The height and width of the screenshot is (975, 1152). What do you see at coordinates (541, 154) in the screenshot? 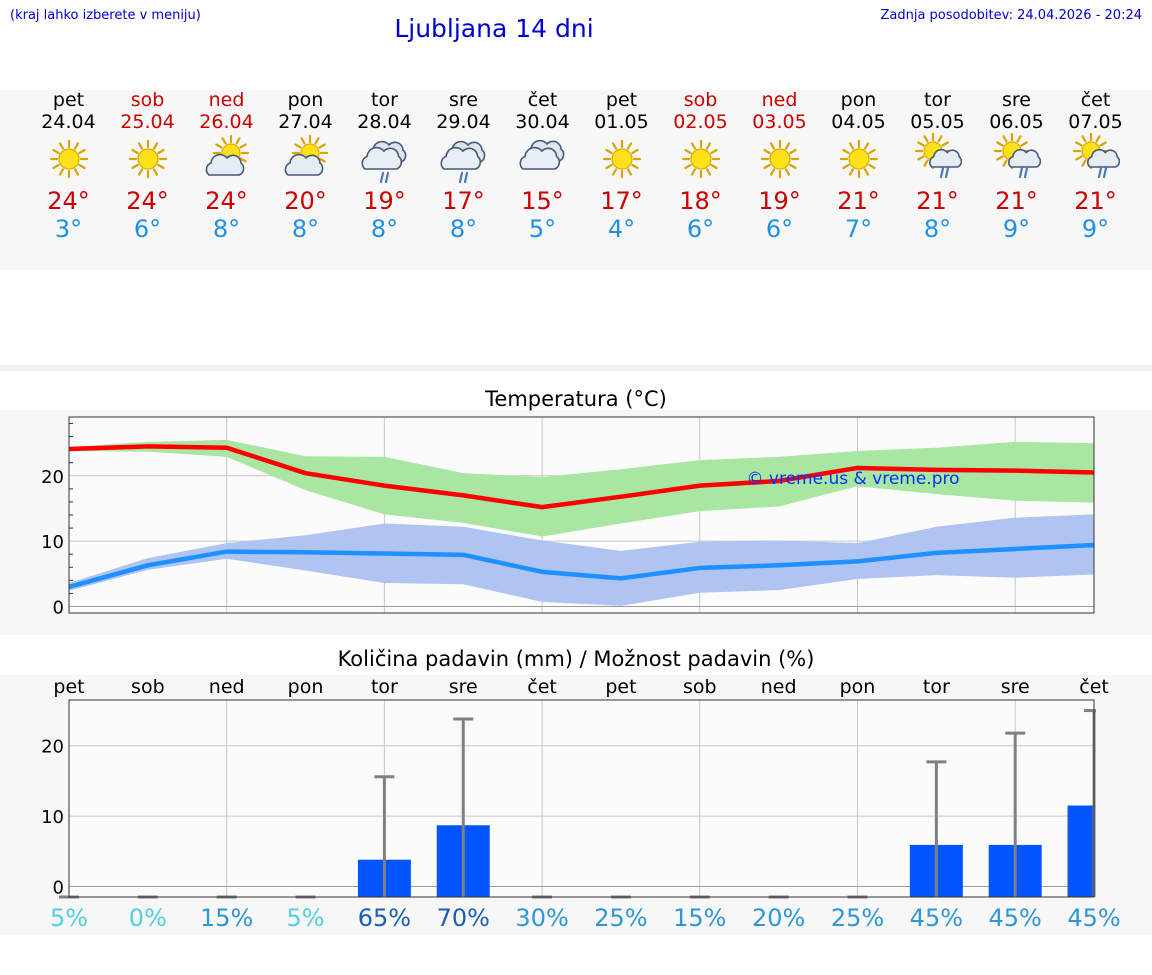
I see `cloud-icon` at bounding box center [541, 154].